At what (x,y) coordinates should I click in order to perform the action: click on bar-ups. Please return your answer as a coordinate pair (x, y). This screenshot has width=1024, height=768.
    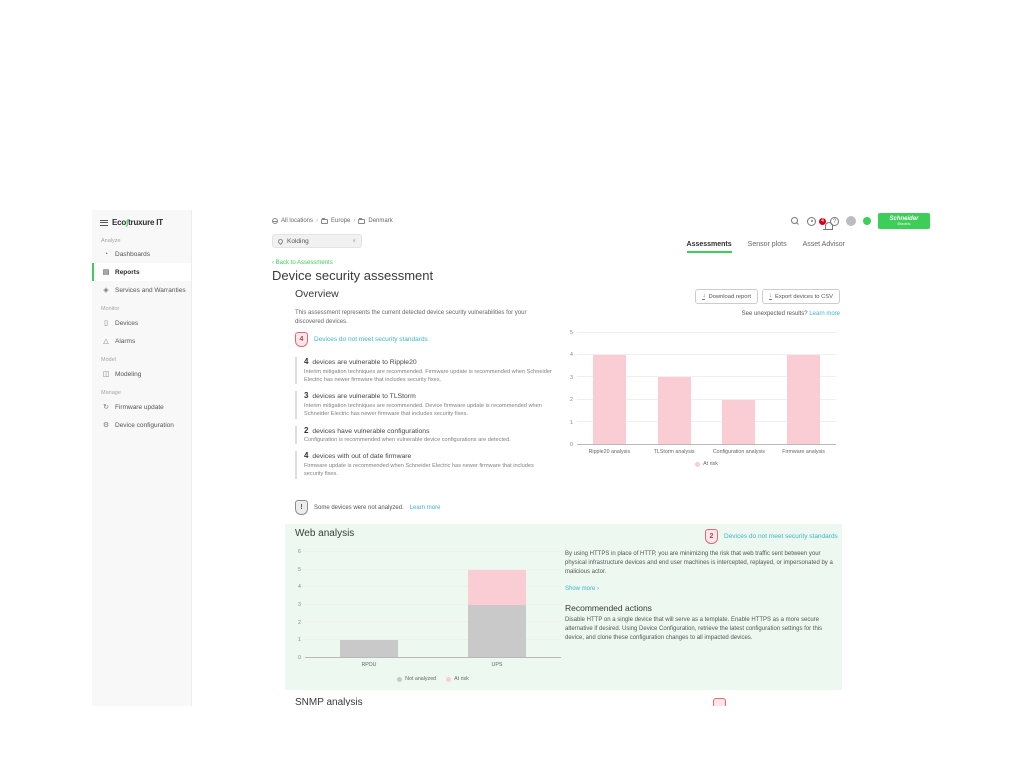
    Looking at the image, I should click on (497, 604).